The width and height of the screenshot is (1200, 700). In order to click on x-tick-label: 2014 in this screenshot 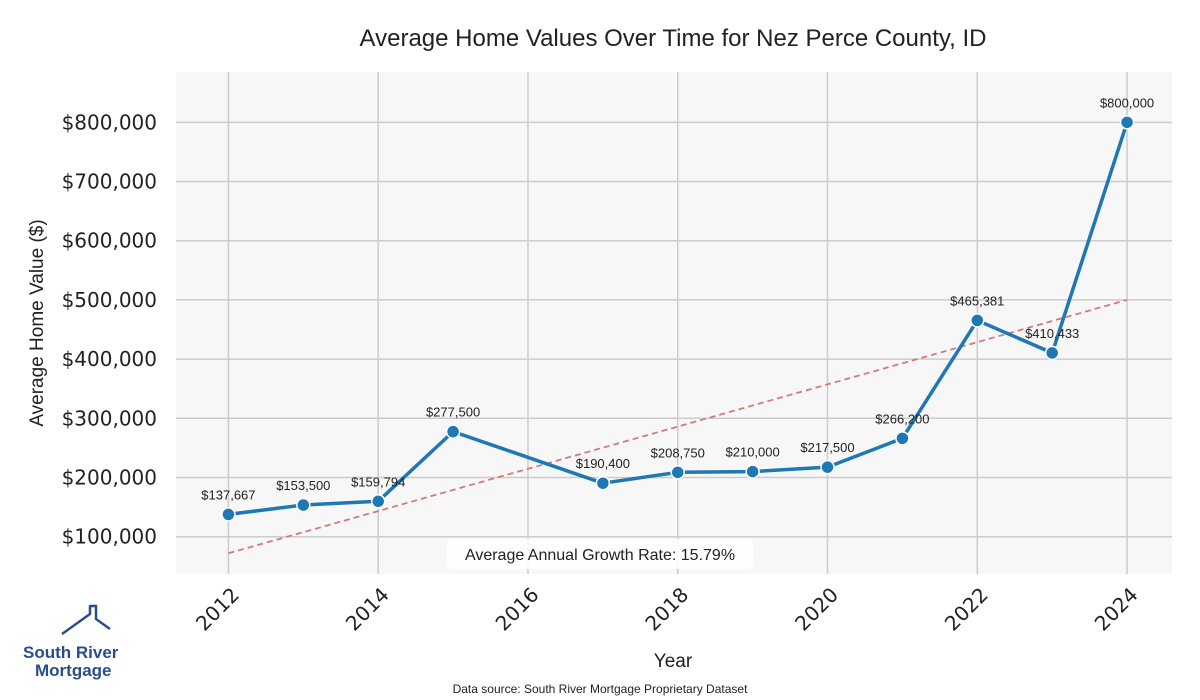, I will do `click(367, 609)`.